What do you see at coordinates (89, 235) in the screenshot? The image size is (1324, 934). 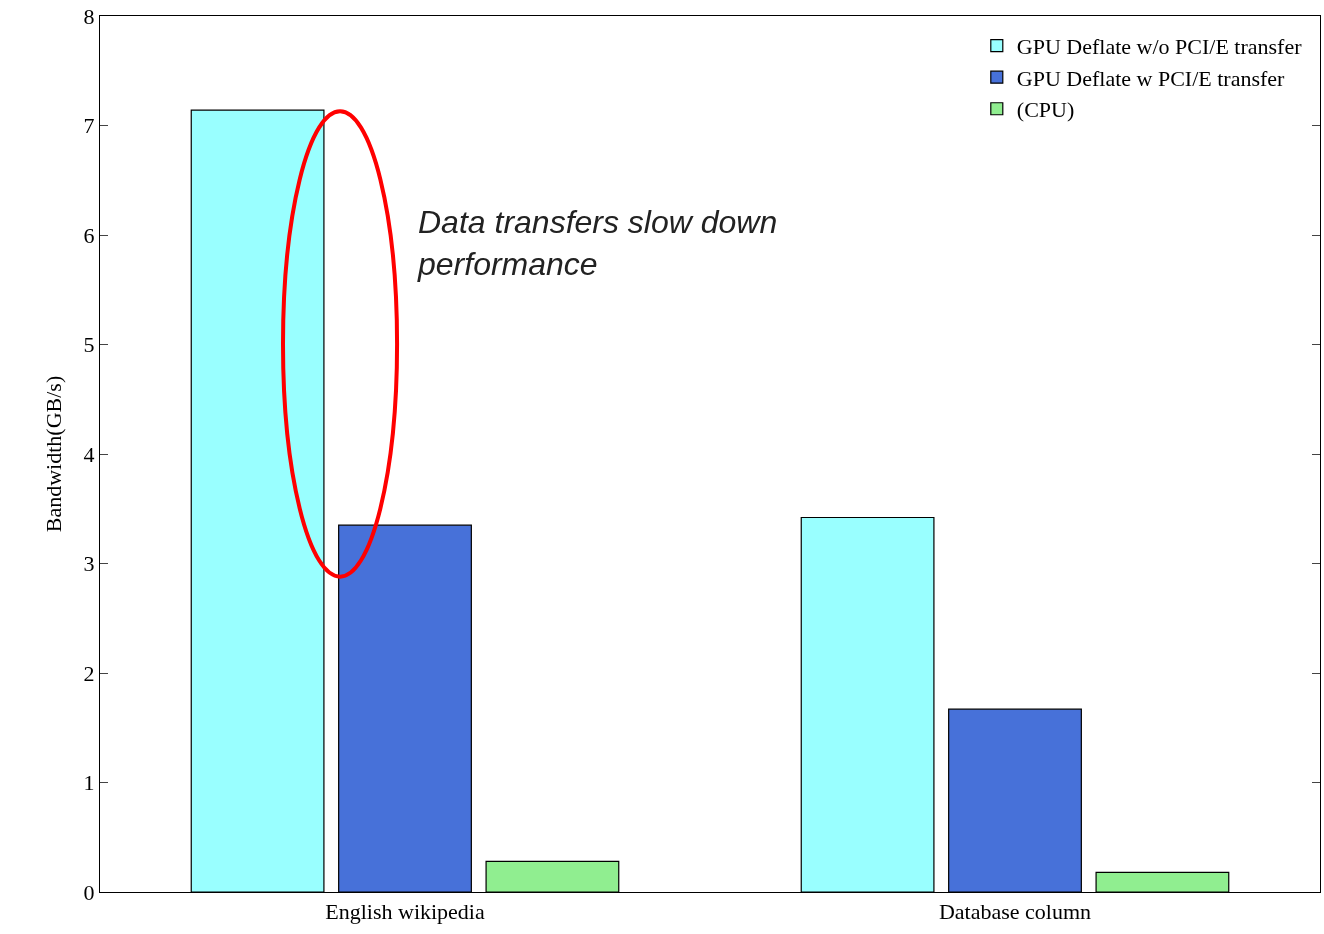 I see `y-tick-label: 6` at bounding box center [89, 235].